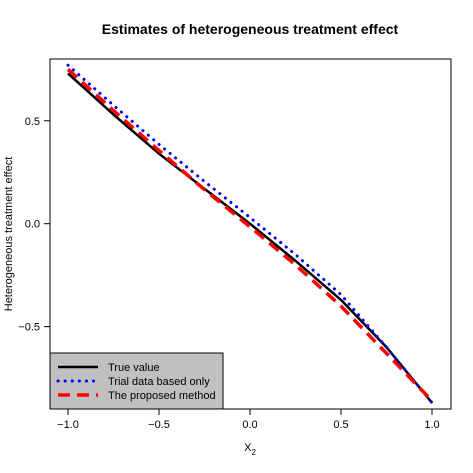 This screenshot has width=473, height=473. What do you see at coordinates (340, 425) in the screenshot?
I see `x-tick-label: 0.5` at bounding box center [340, 425].